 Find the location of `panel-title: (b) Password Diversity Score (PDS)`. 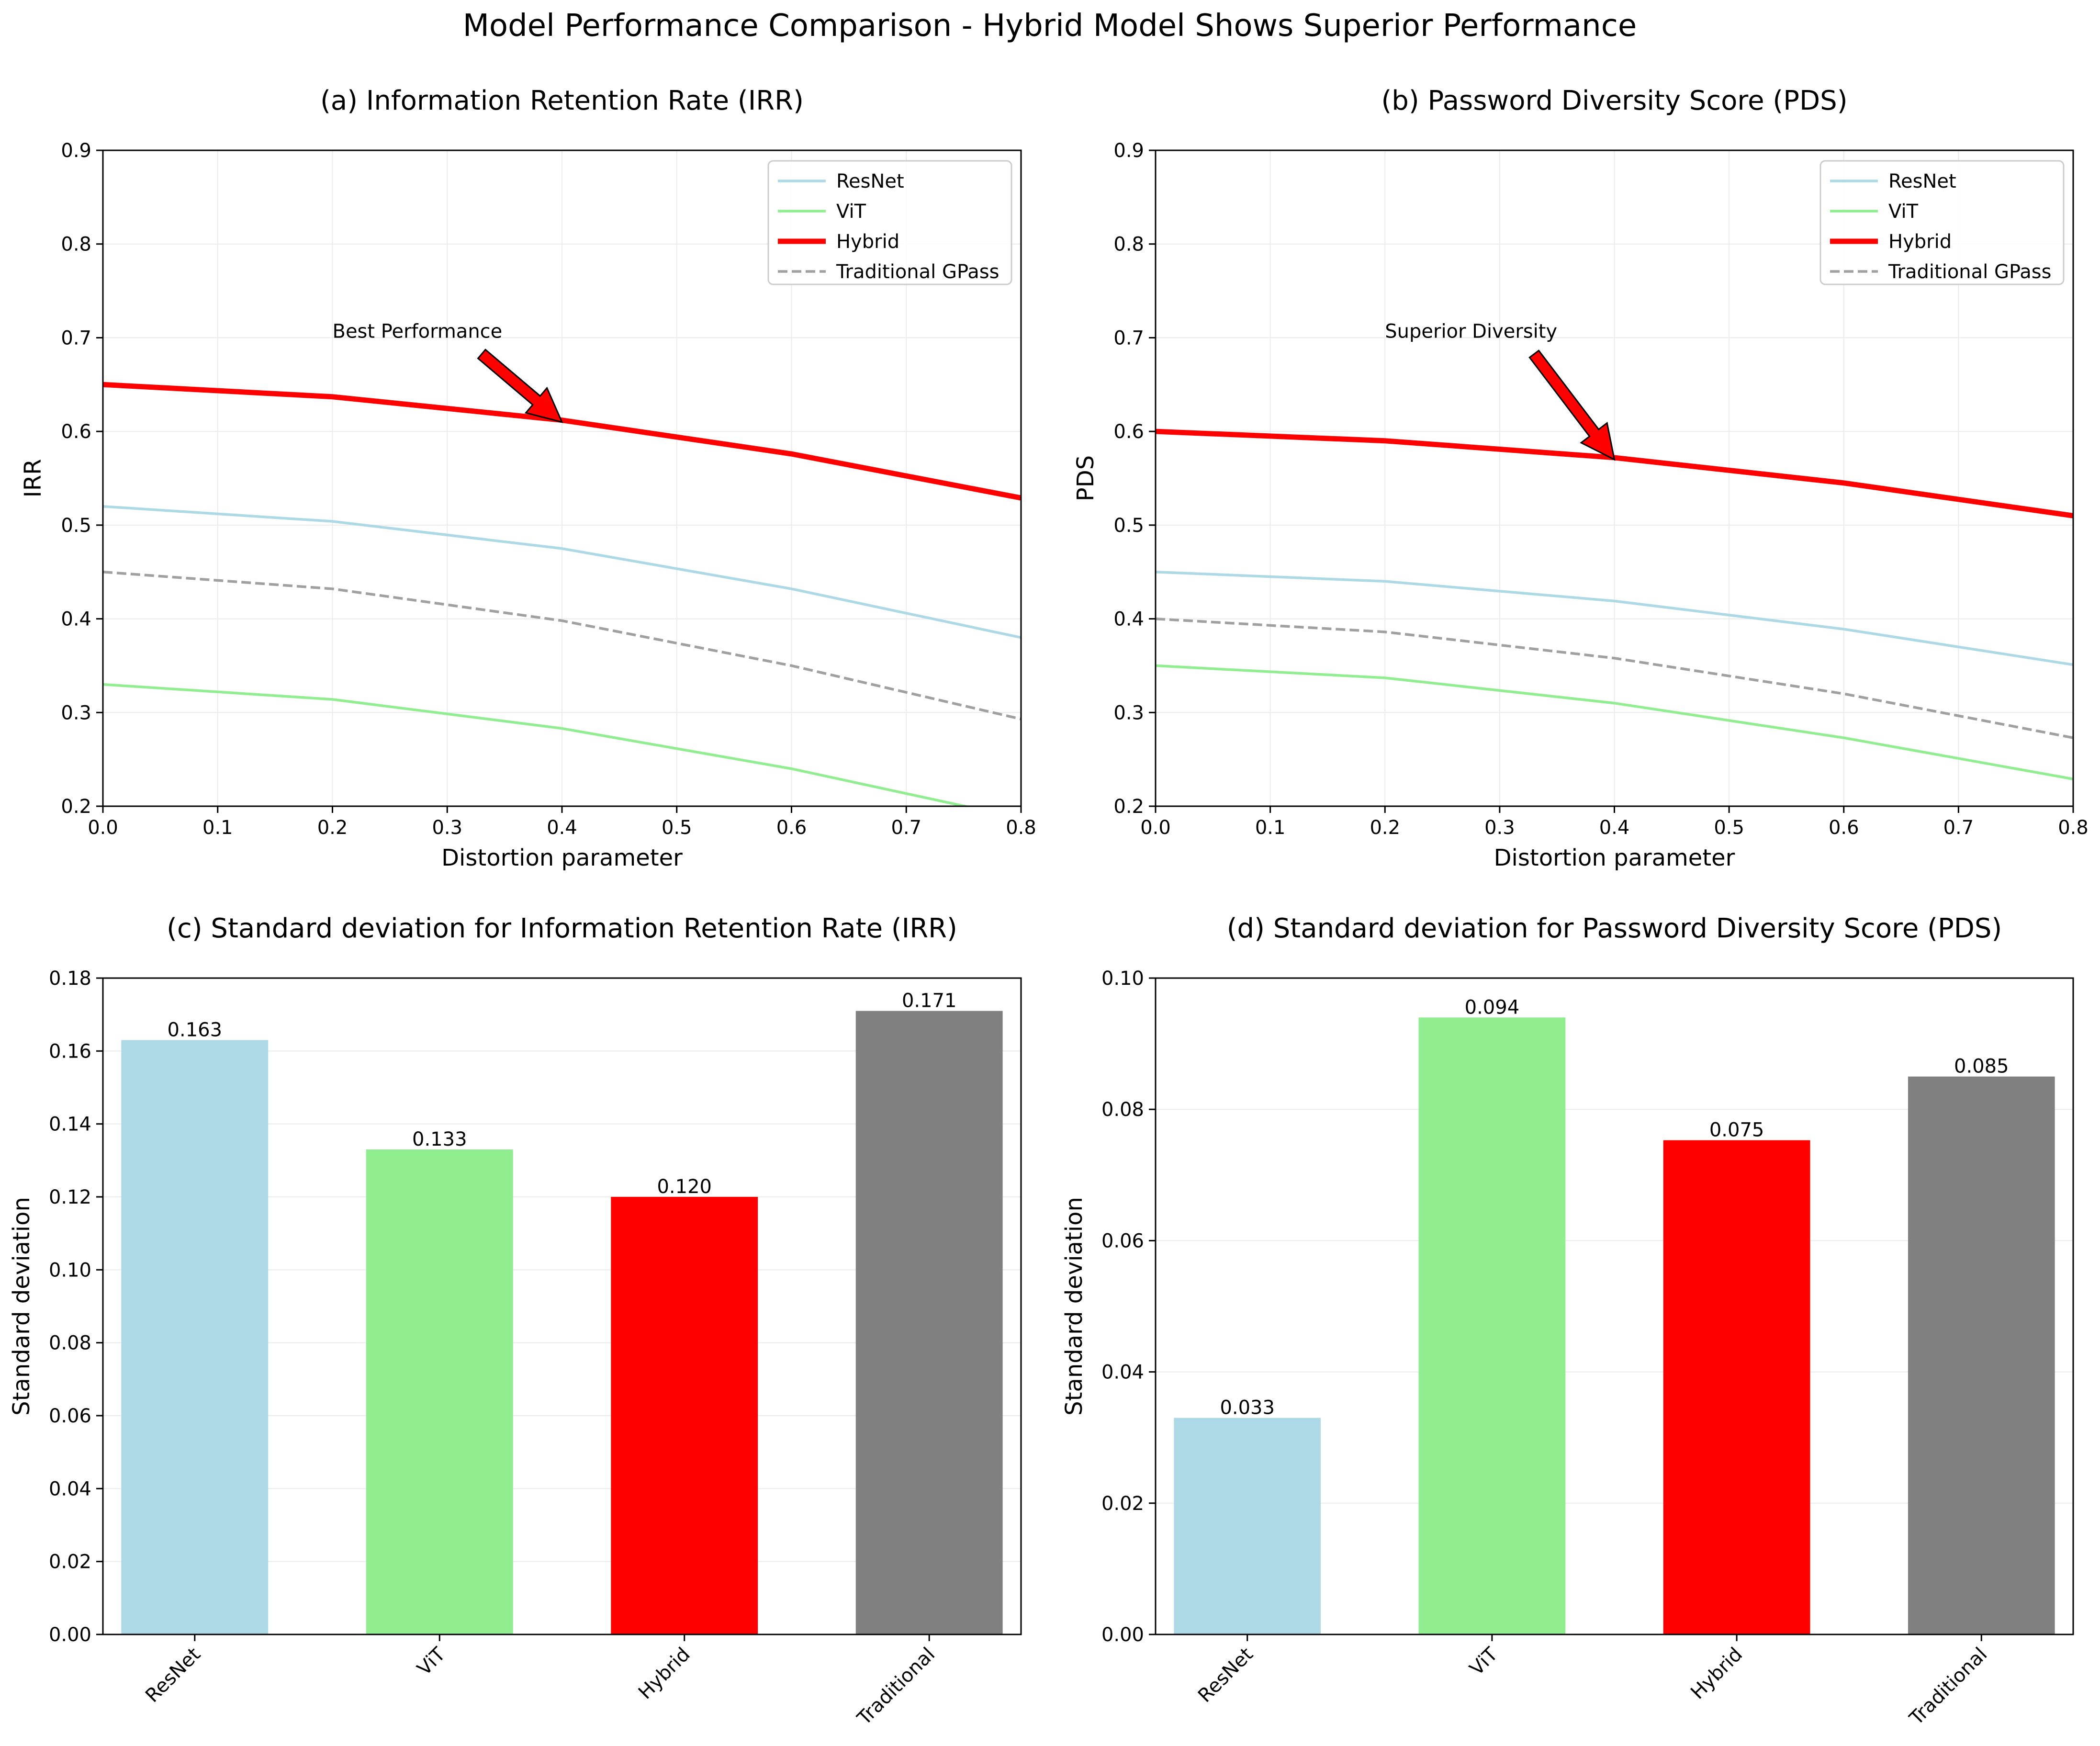

panel-title: (b) Password Diversity Score (PDS) is located at coordinates (1614, 101).